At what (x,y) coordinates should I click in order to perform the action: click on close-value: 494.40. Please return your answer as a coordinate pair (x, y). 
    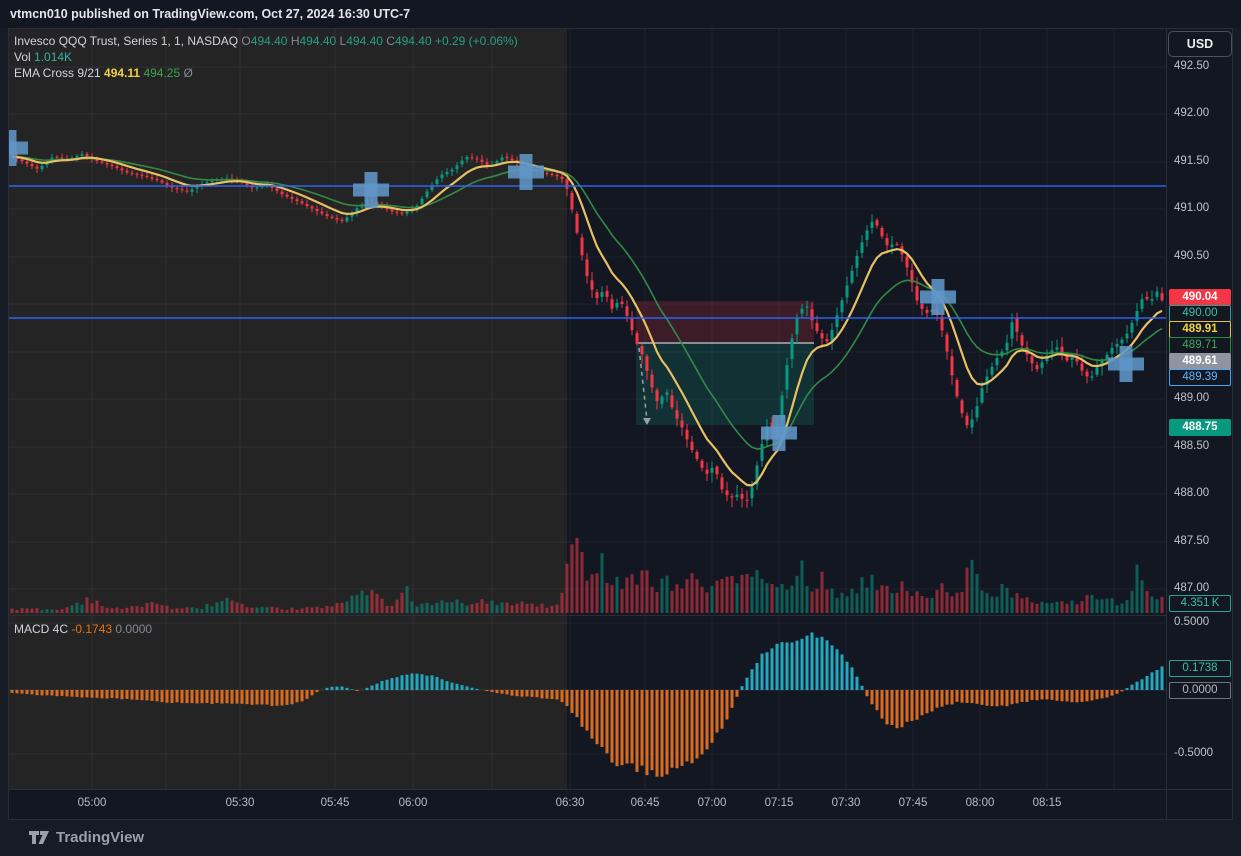
    Looking at the image, I should click on (413, 41).